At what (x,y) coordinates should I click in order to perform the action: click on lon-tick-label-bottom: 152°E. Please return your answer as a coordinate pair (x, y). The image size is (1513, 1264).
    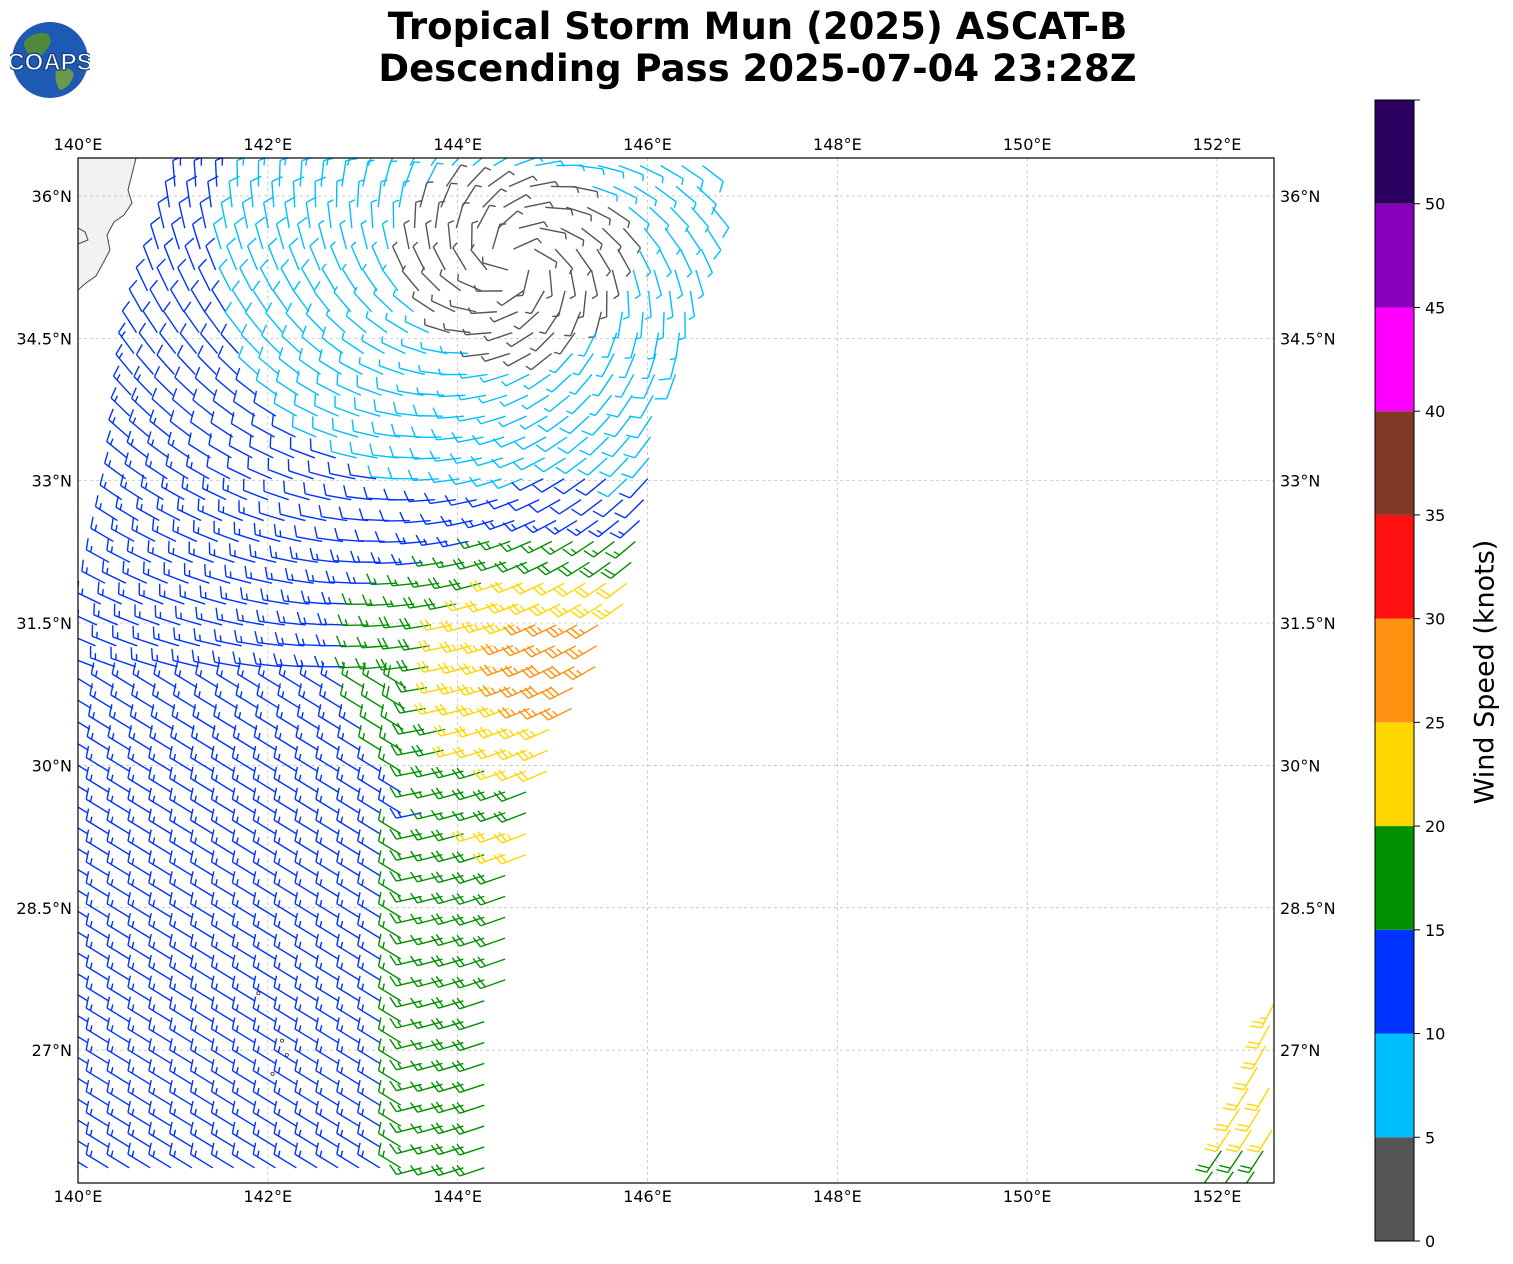
    Looking at the image, I should click on (1217, 1196).